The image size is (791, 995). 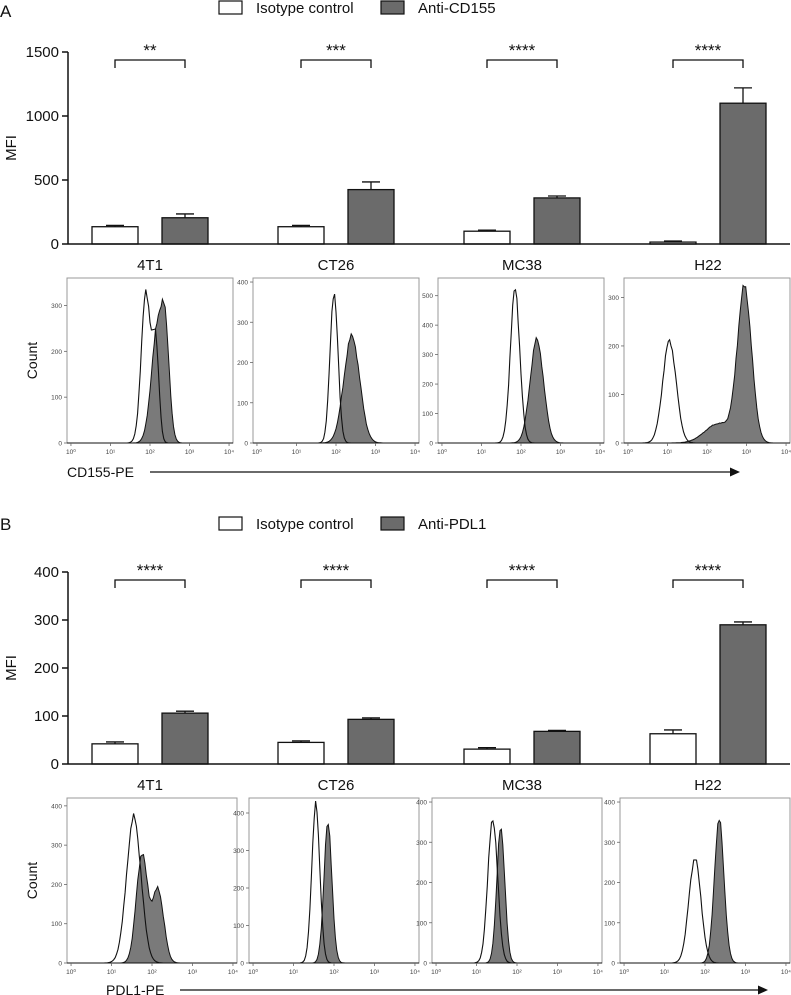 What do you see at coordinates (150, 50) in the screenshot?
I see `significance-marker: **` at bounding box center [150, 50].